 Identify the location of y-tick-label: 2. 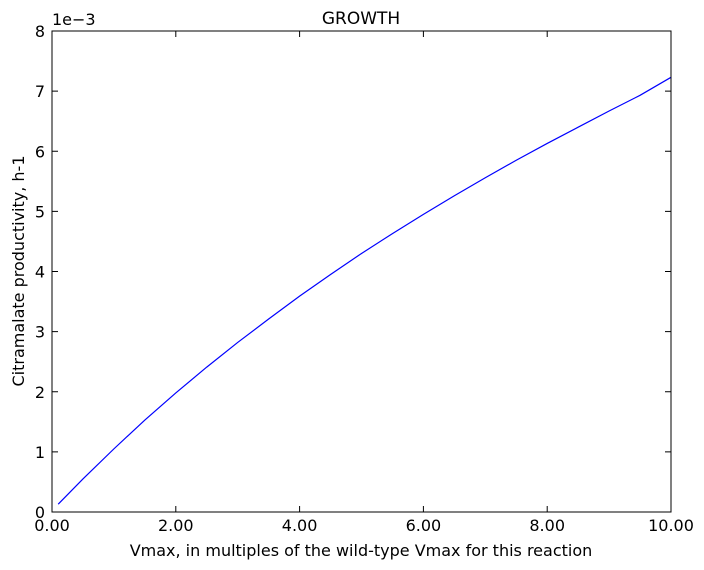
(40, 392).